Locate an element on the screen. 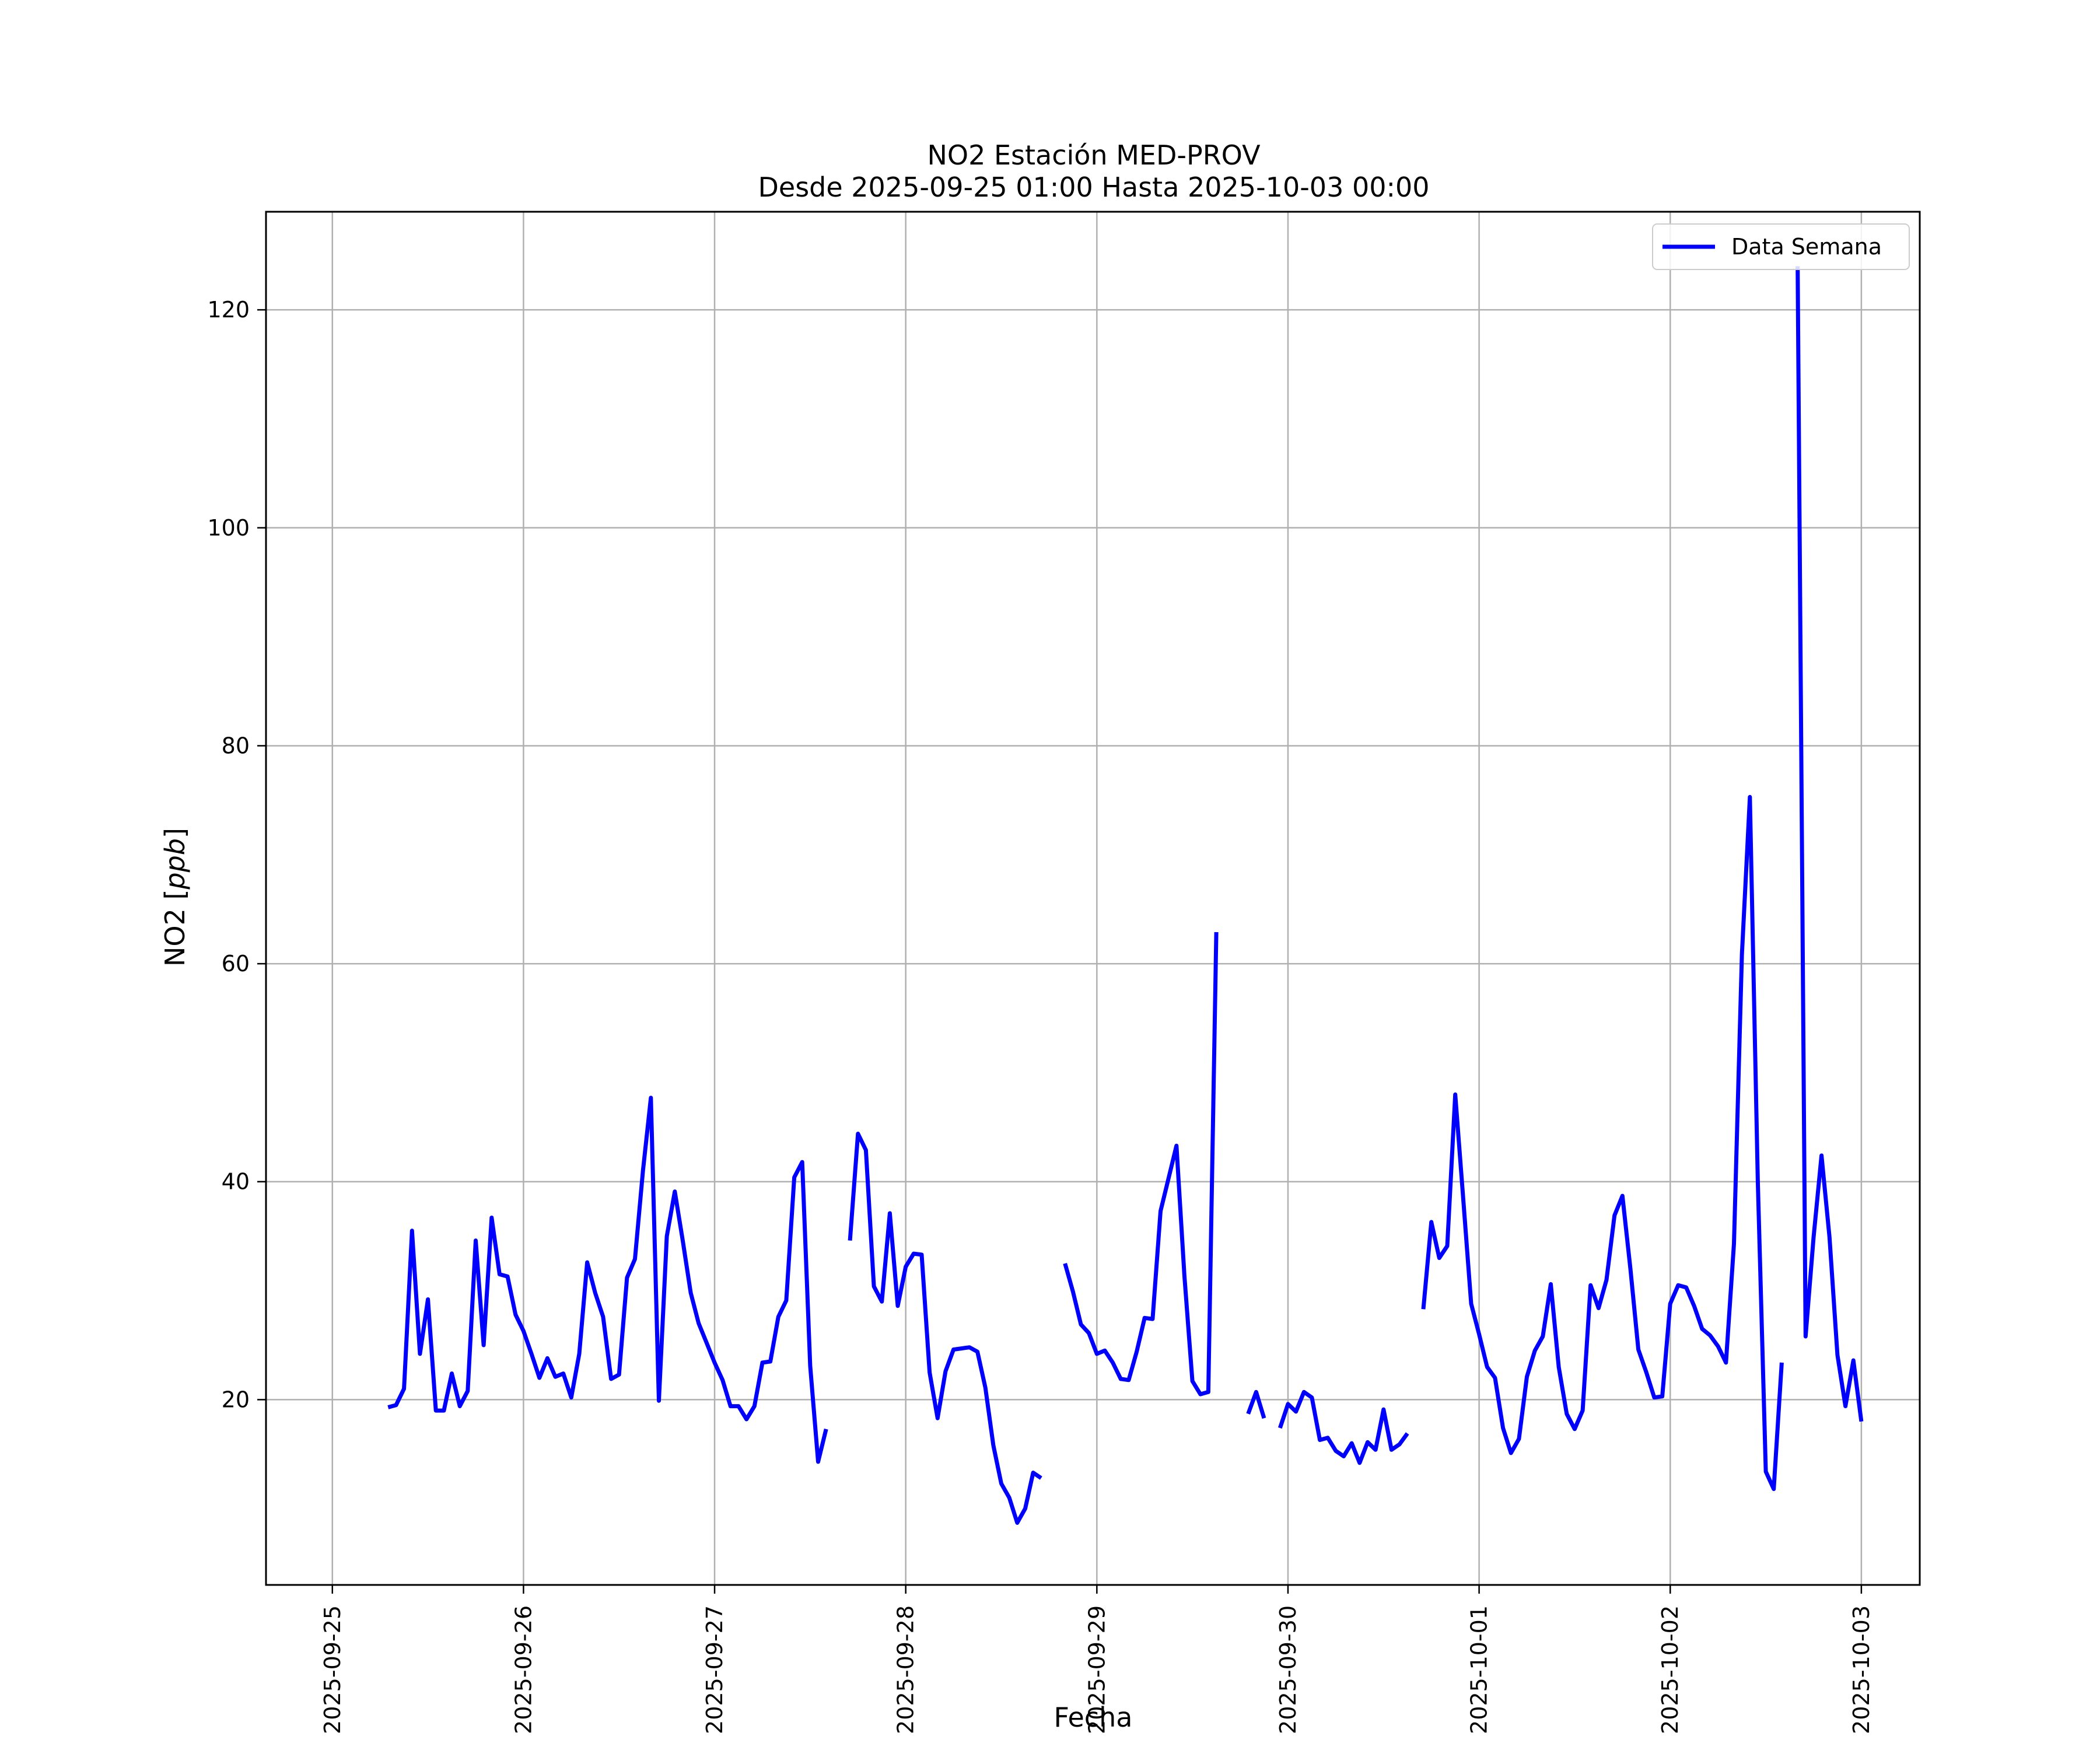  y-axis-label: NO2 [ppb] is located at coordinates (175, 897).